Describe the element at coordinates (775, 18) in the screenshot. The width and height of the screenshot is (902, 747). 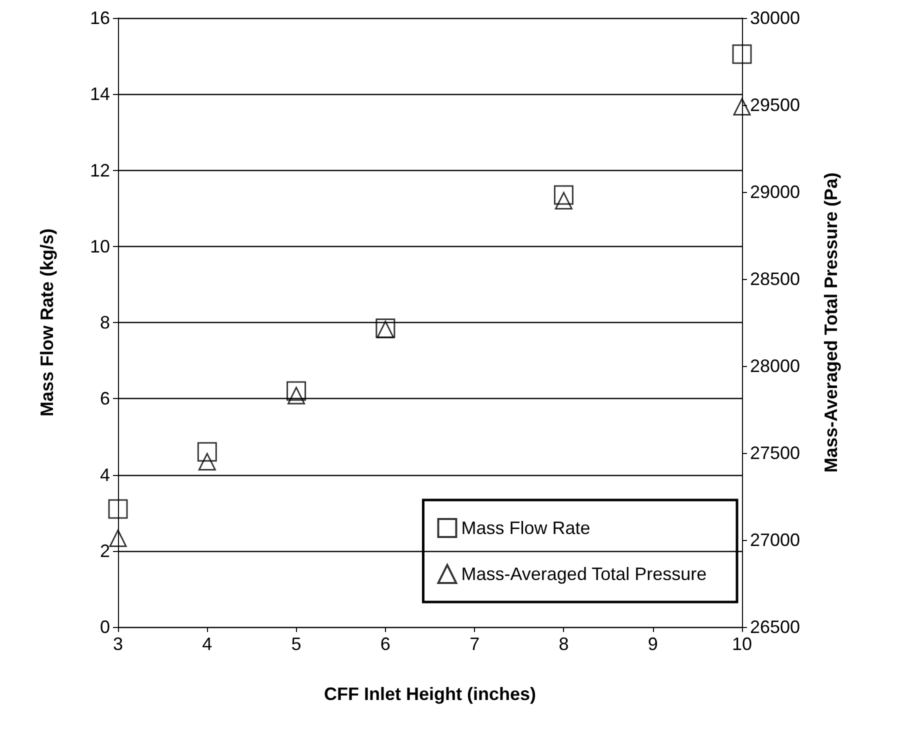
I see `y2-tick-label: 30000` at that location.